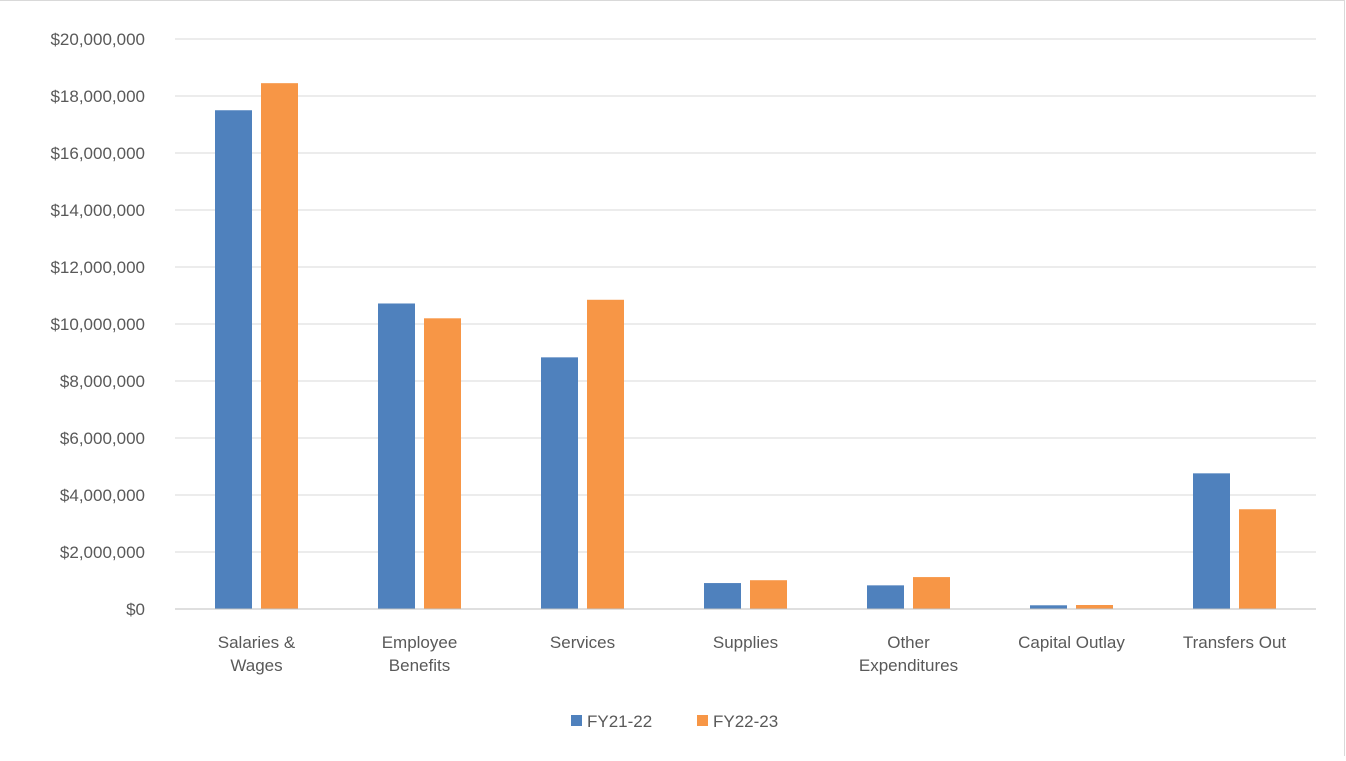 This screenshot has width=1346, height=761. I want to click on y-tick-label: $12,000,000, so click(97, 267).